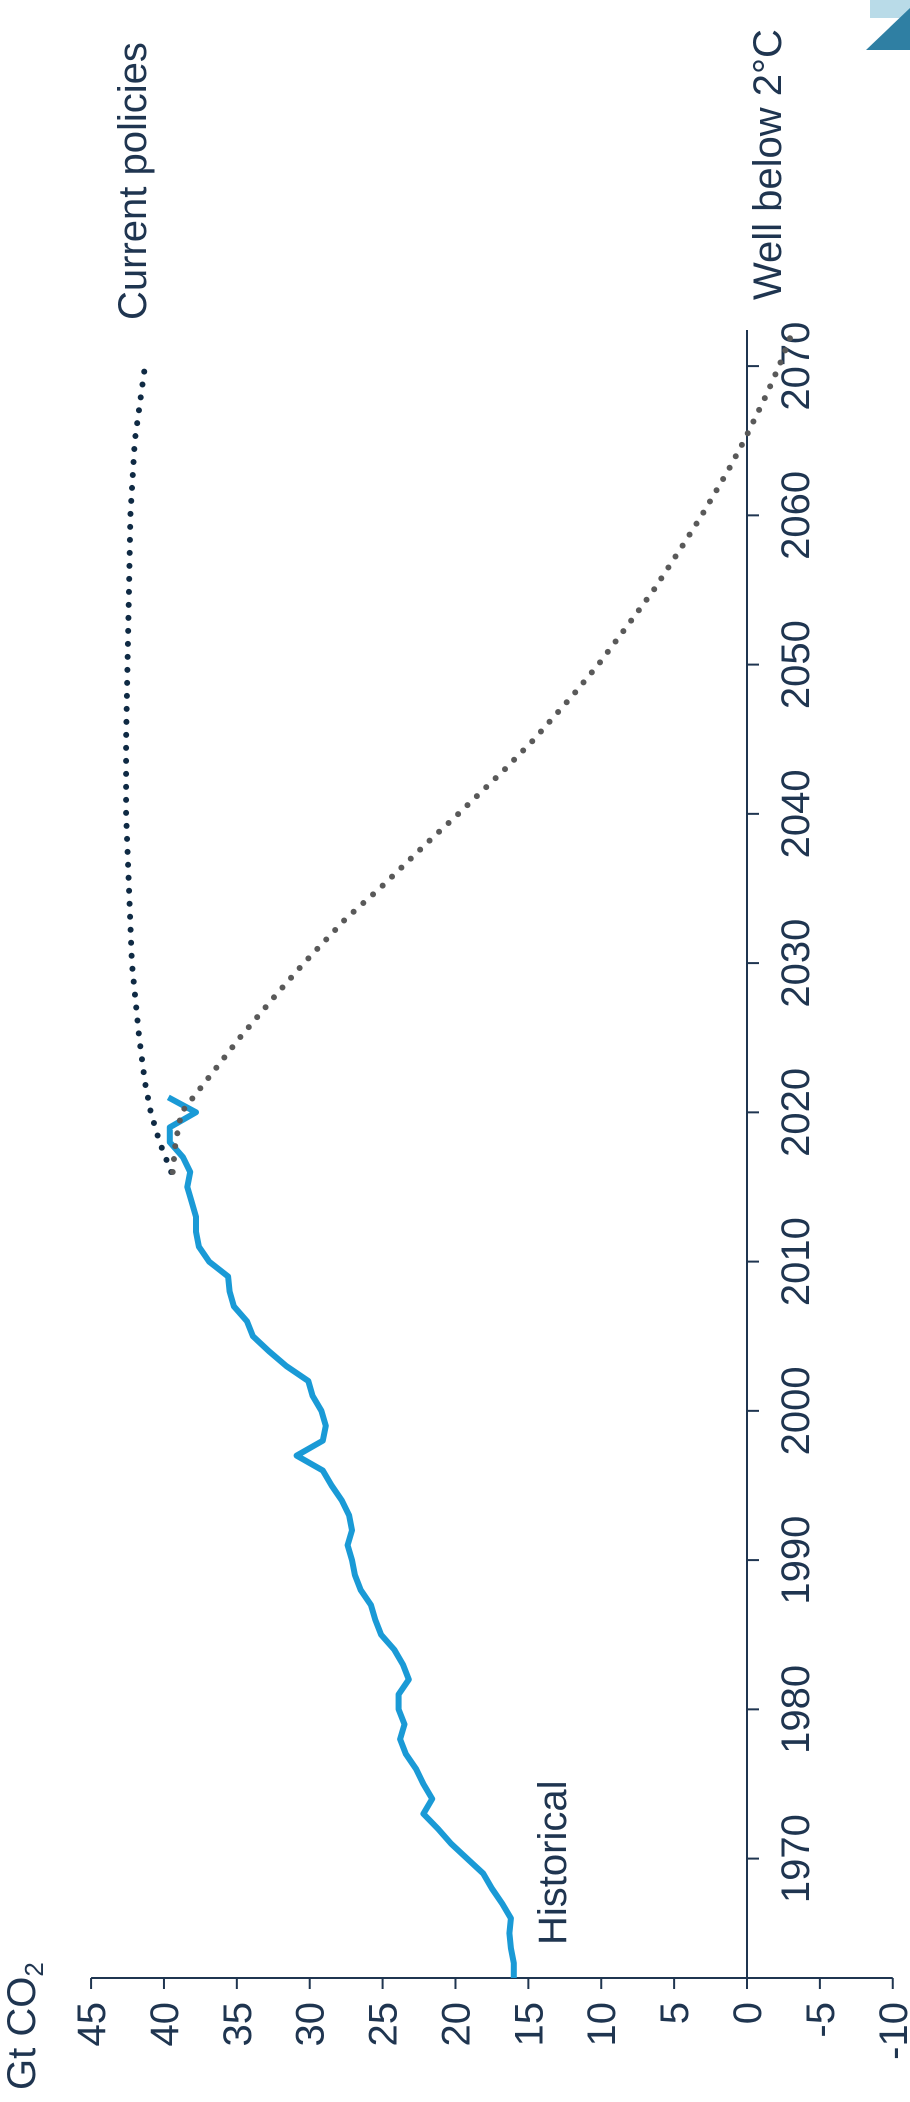 This screenshot has height=2102, width=910. I want to click on series-label: Well below 2°C, so click(768, 164).